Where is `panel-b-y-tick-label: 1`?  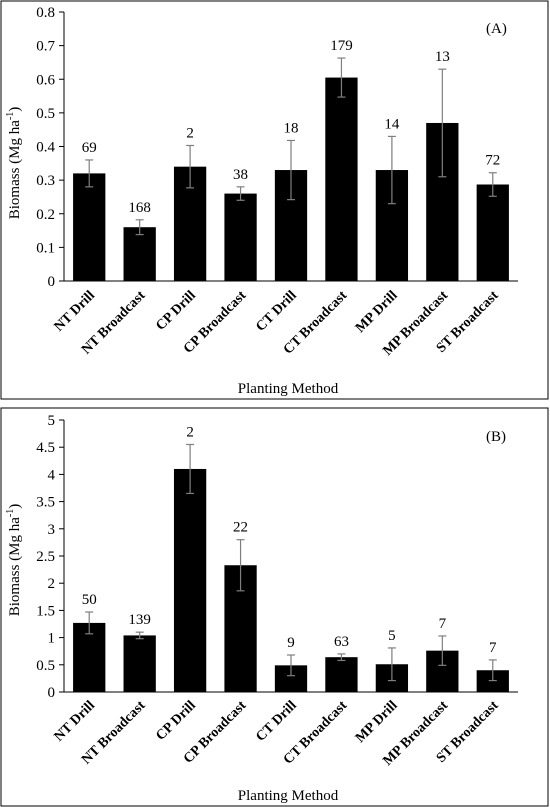 panel-b-y-tick-label: 1 is located at coordinates (52, 639).